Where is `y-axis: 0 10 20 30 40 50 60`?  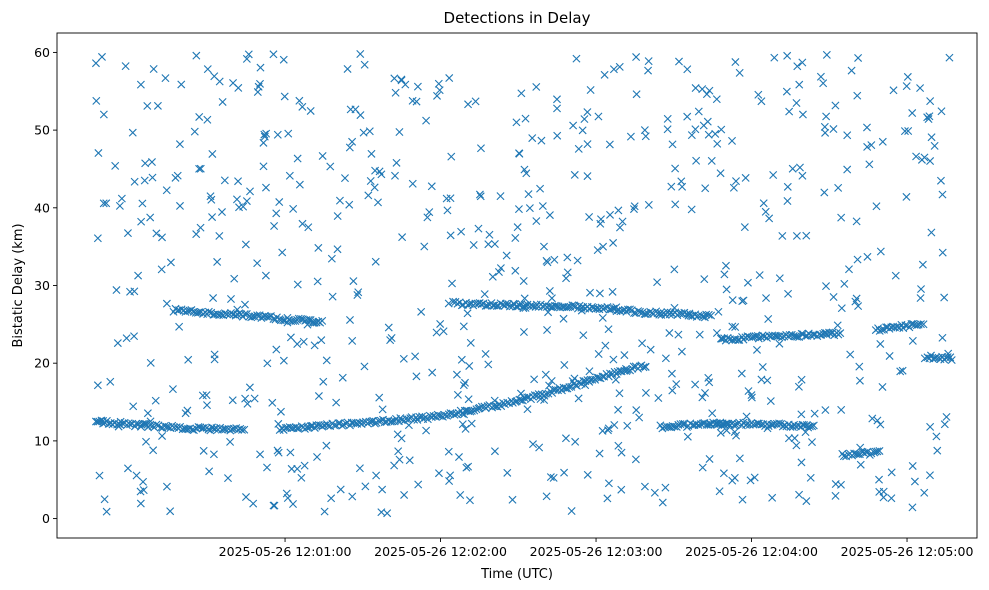 y-axis: 0 10 20 30 40 50 60 is located at coordinates (45, 285).